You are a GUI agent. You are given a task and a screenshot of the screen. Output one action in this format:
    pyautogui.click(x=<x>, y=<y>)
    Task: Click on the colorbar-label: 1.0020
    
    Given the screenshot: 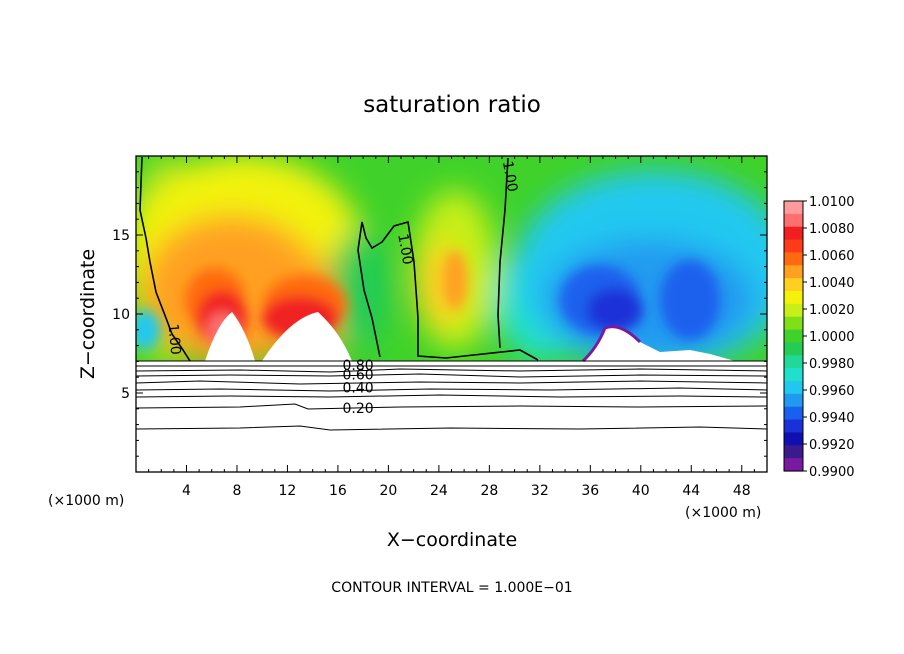 What is the action you would take?
    pyautogui.click(x=832, y=310)
    